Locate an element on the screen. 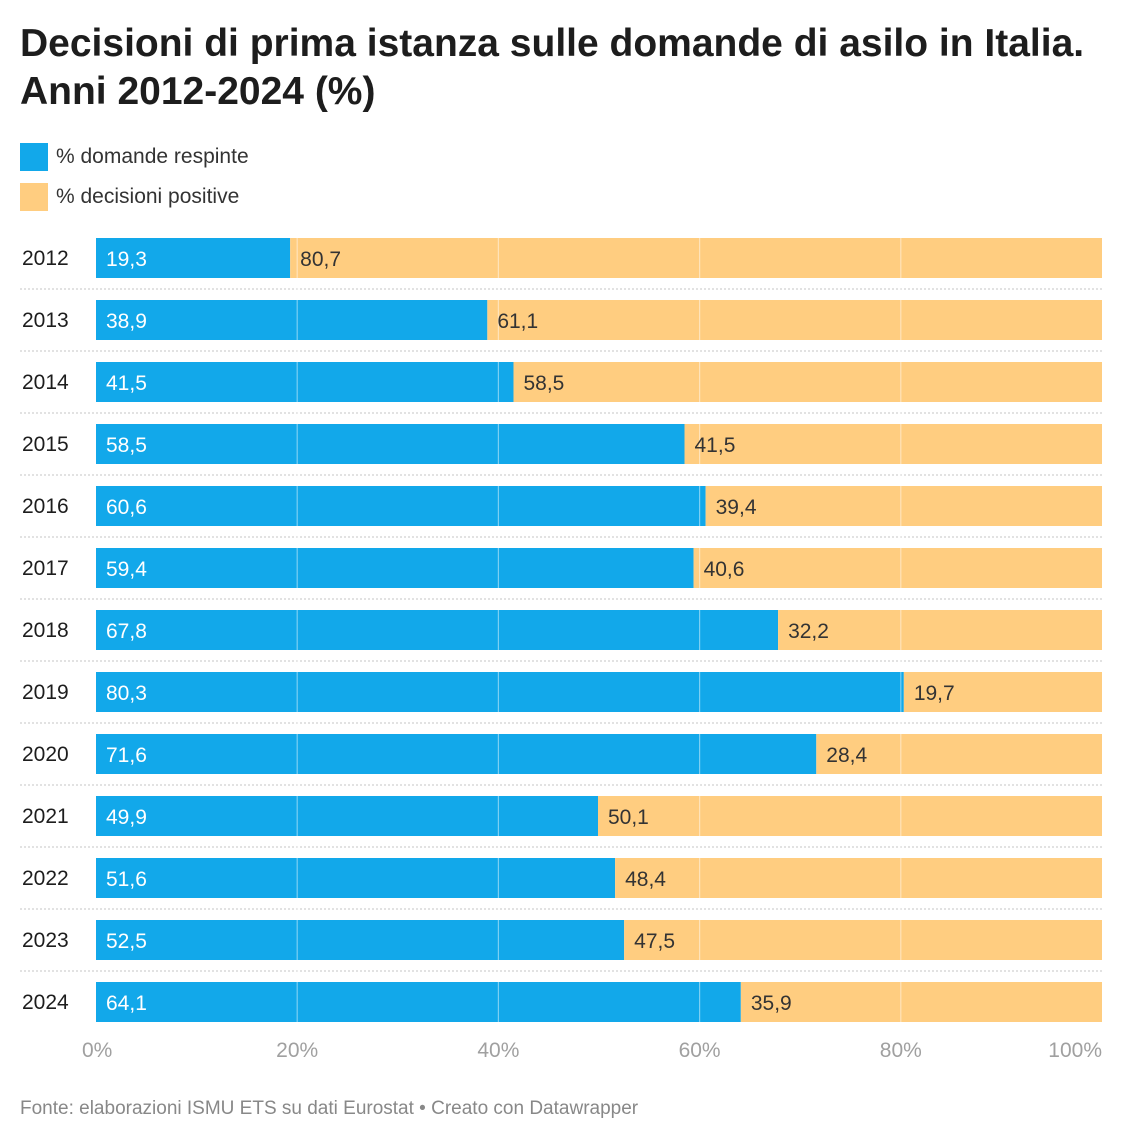 This screenshot has height=1144, width=1124. value-label-positive: 19,7 is located at coordinates (934, 693).